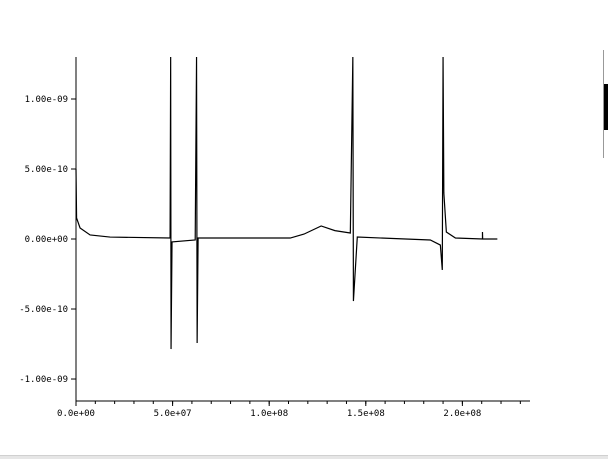  Describe the element at coordinates (366, 414) in the screenshot. I see `x-tick-label: 1.5e+08` at that location.